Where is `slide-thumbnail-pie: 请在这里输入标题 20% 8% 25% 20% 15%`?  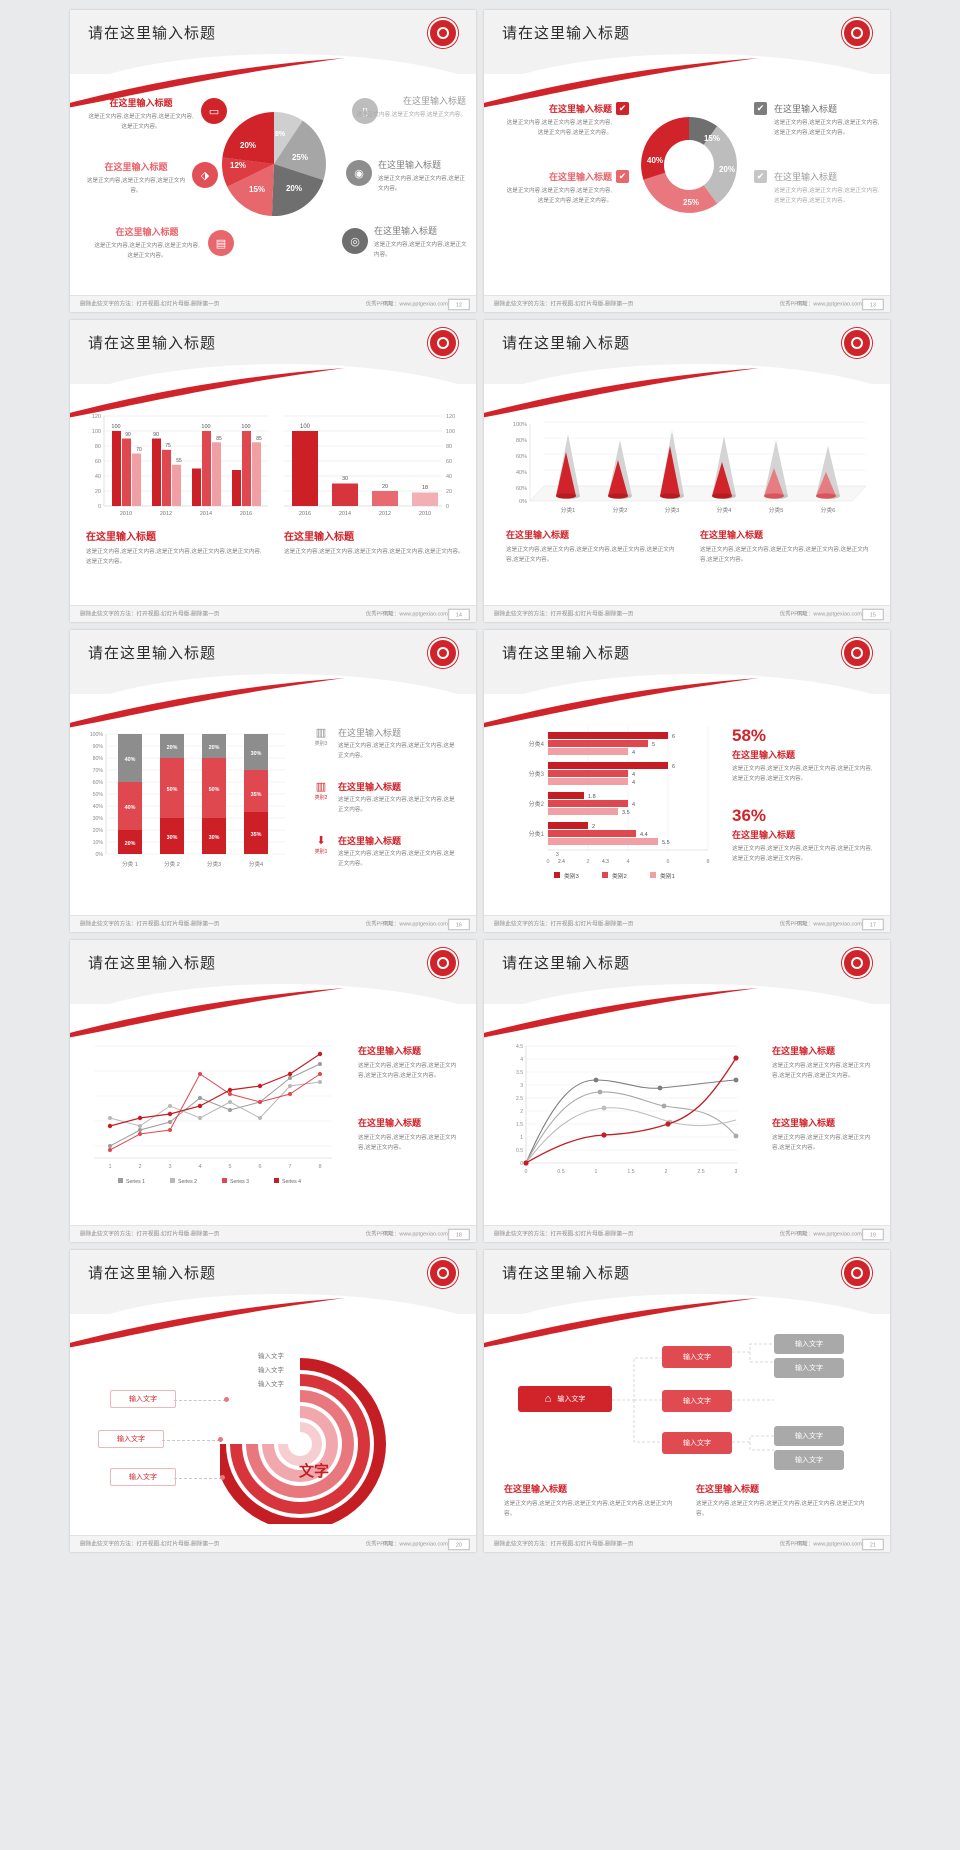
slide-thumbnail-pie: 请在这里输入标题 20% 8% 25% 20% 15% is located at coordinates (273, 161).